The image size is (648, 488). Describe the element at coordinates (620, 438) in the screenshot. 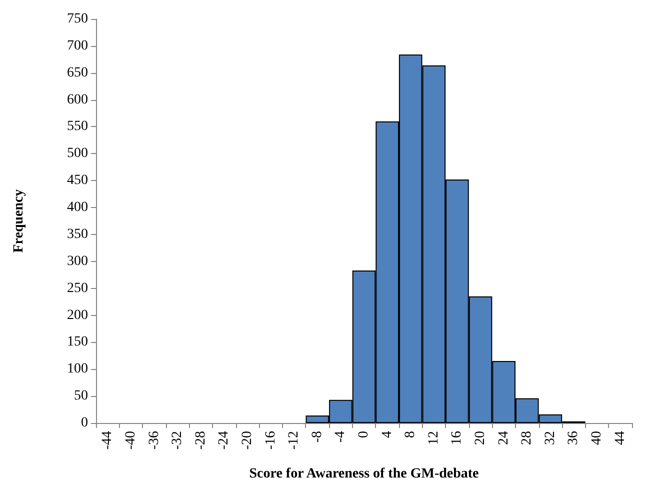

I see `x-tick-label: 44` at that location.